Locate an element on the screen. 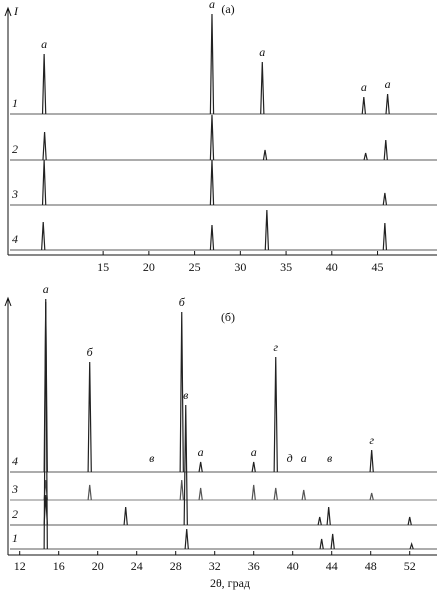 The width and height of the screenshot is (440, 592). x-tick-label: 12 is located at coordinates (20, 566).